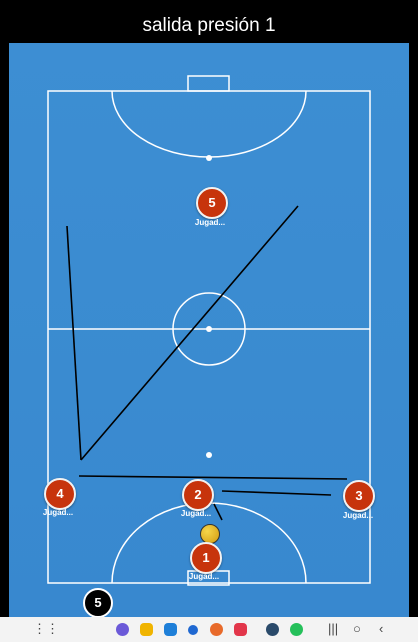  Describe the element at coordinates (333, 628) in the screenshot. I see `recents-button: |||` at that location.